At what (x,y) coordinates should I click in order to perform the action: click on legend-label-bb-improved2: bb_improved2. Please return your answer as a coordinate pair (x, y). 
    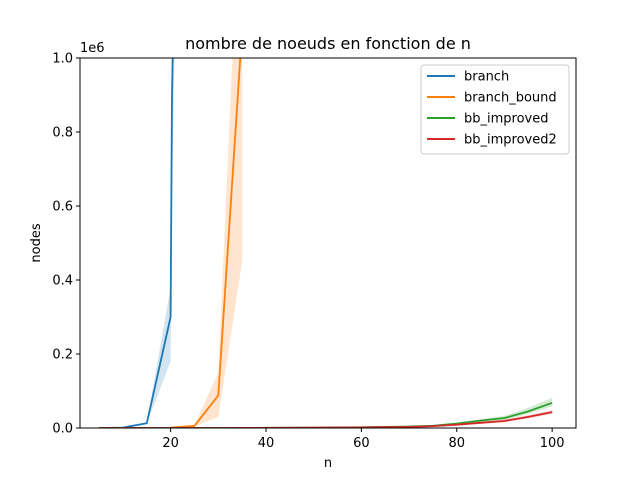
    Looking at the image, I should click on (510, 140).